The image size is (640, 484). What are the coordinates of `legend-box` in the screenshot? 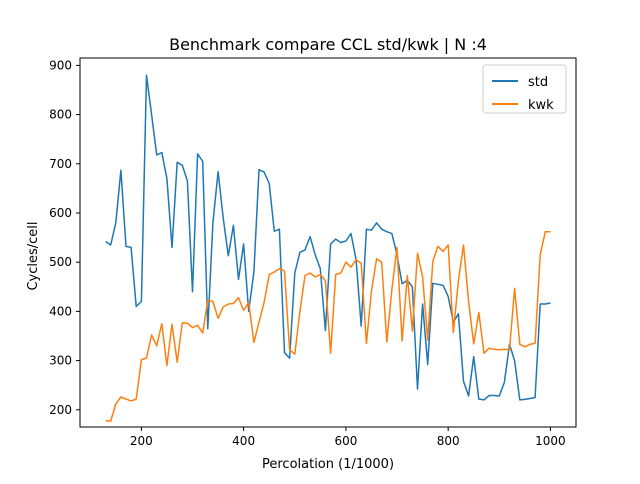 It's located at (524, 89).